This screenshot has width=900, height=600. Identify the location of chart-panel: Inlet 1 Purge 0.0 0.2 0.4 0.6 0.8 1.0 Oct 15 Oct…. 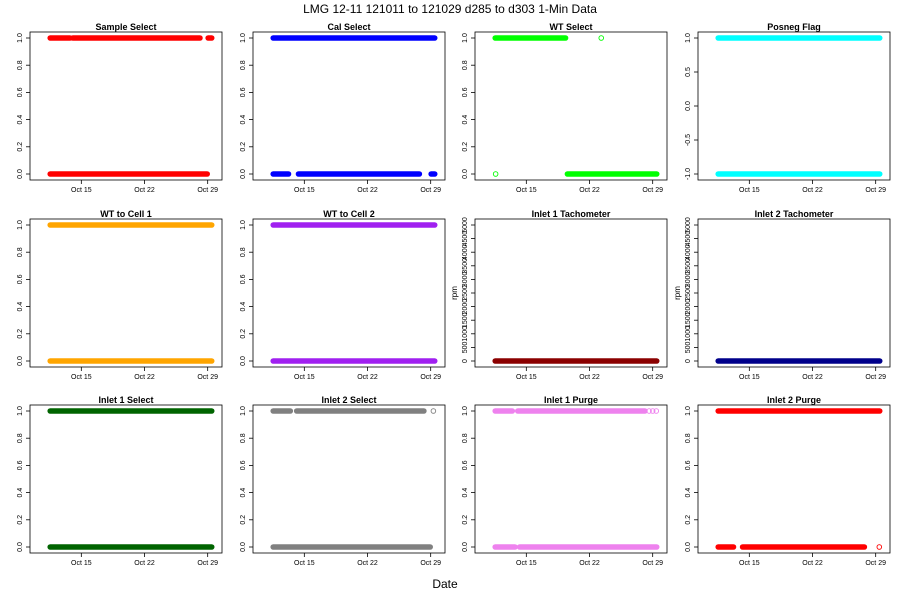
(565, 481).